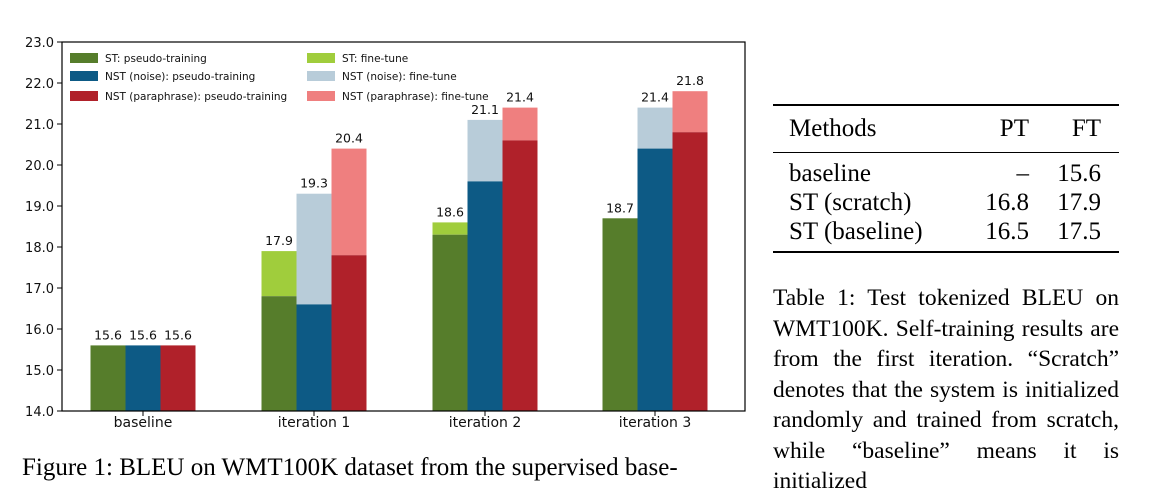 This screenshot has width=1161, height=500. Describe the element at coordinates (399, 77) in the screenshot. I see `legend-entry: NST (noise): fine-tune` at that location.